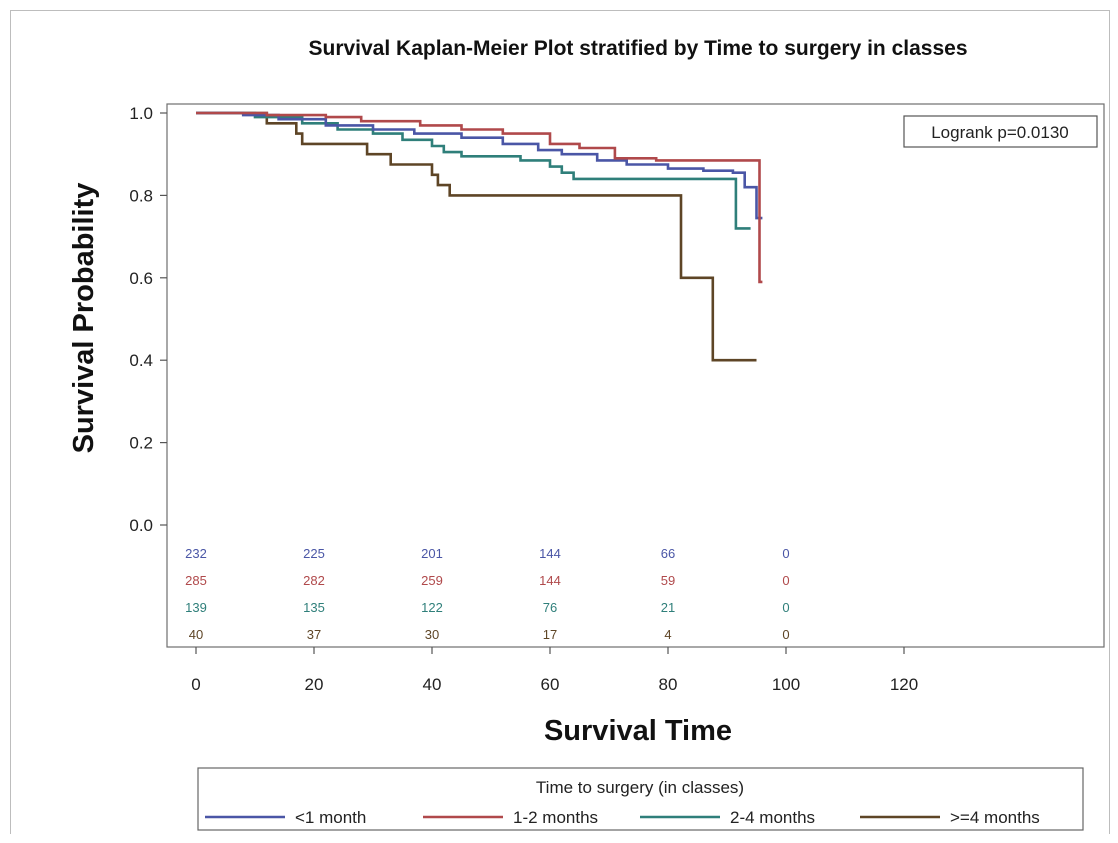 Image resolution: width=1118 pixels, height=843 pixels. What do you see at coordinates (432, 580) in the screenshot?
I see `risk-count: 259` at bounding box center [432, 580].